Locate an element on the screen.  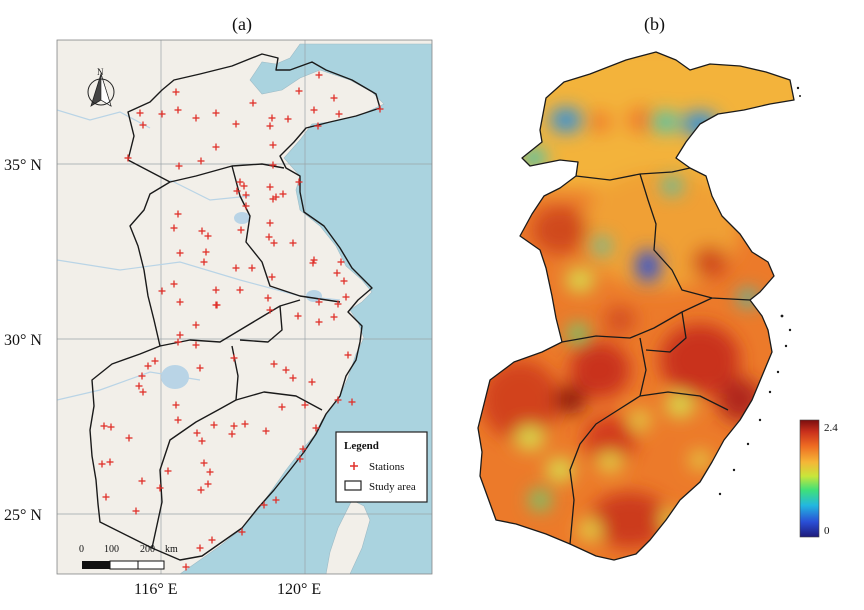
scale-tick-0: 0 is located at coordinates (81, 549).